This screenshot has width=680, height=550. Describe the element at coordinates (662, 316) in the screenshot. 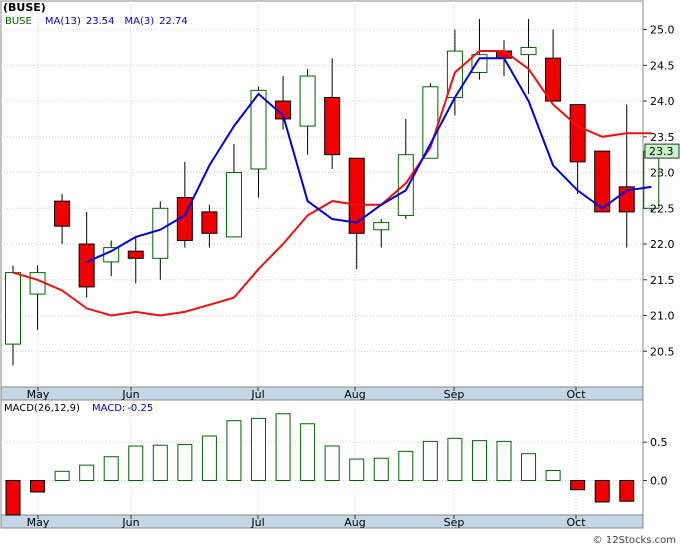

I see `price-y-tick-label: 21.0` at that location.